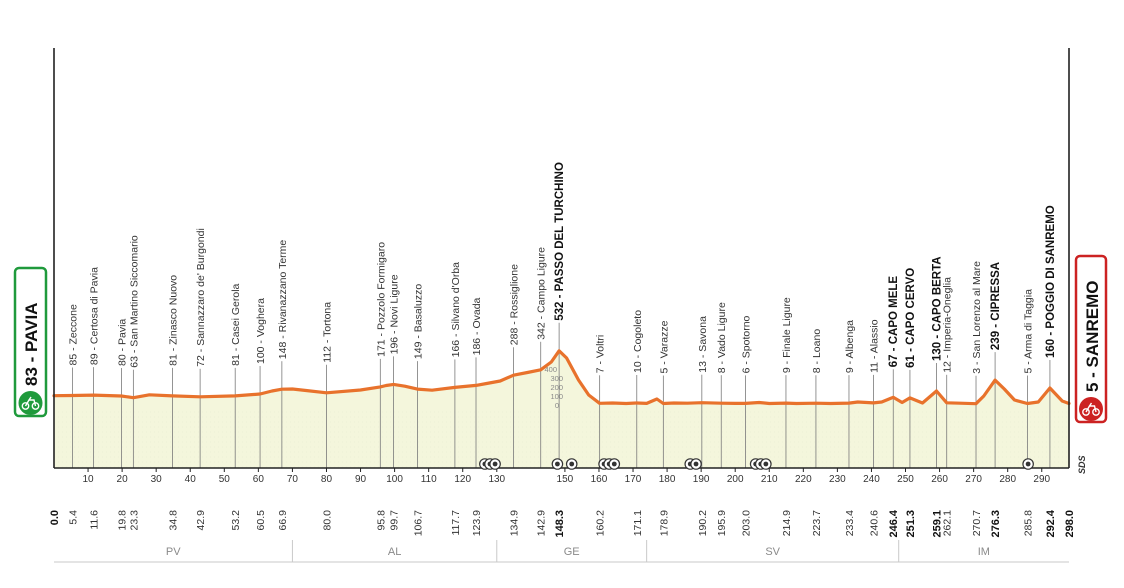 The height and width of the screenshot is (588, 1124). Describe the element at coordinates (542, 523) in the screenshot. I see `waypoint-km-label: 142.9` at that location.